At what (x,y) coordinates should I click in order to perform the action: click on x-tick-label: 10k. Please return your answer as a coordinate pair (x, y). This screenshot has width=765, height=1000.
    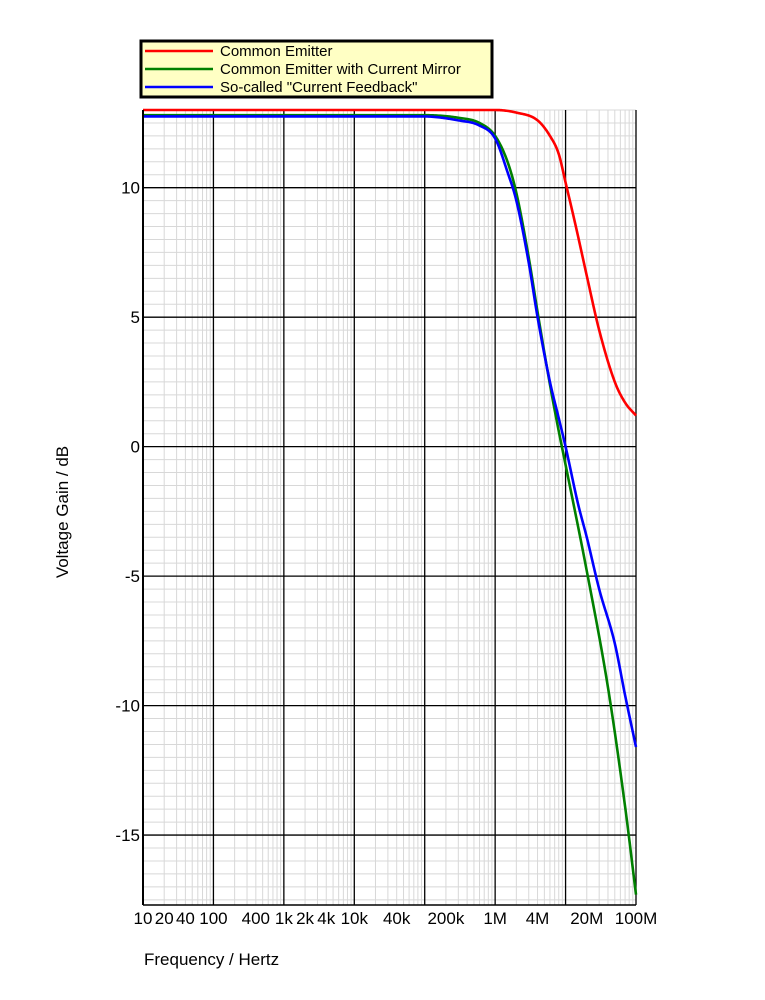
    Looking at the image, I should click on (355, 918).